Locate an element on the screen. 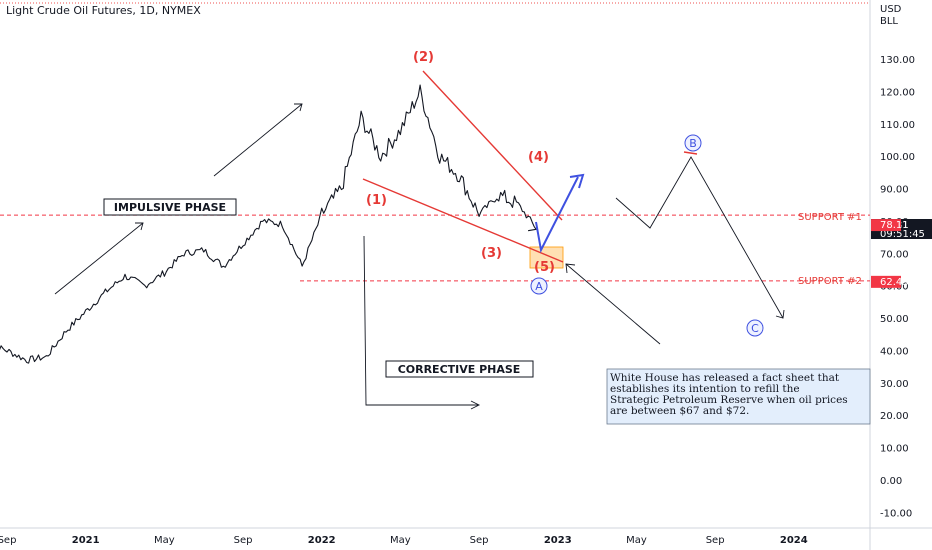  y-tick-label: 110.00 is located at coordinates (897, 125).